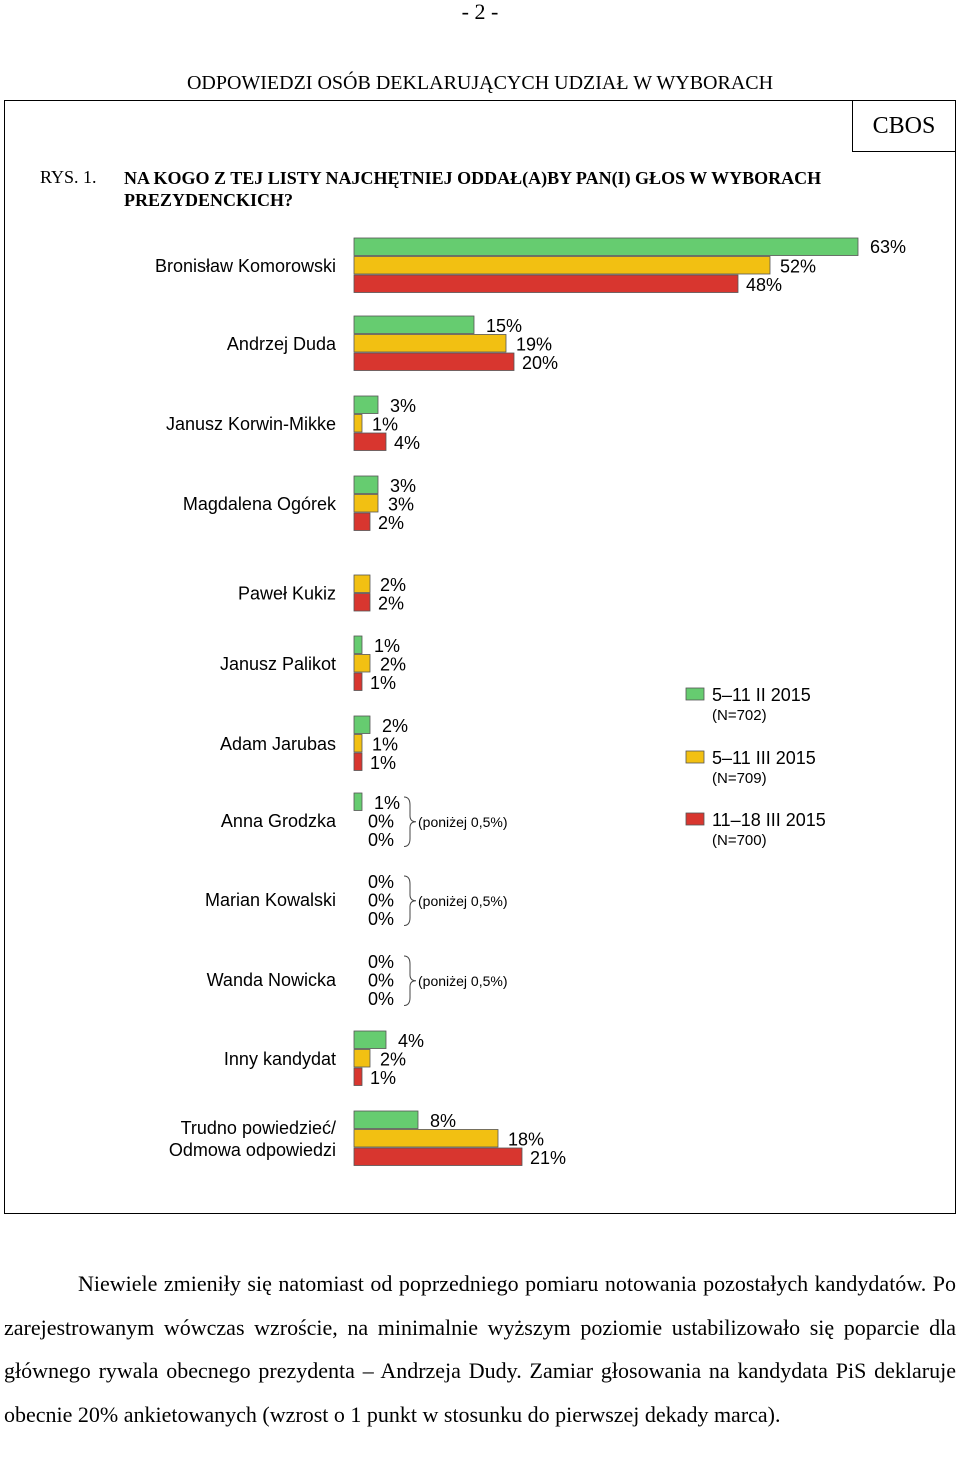 The image size is (960, 1468). I want to click on page-number: - 2 -, so click(480, 12).